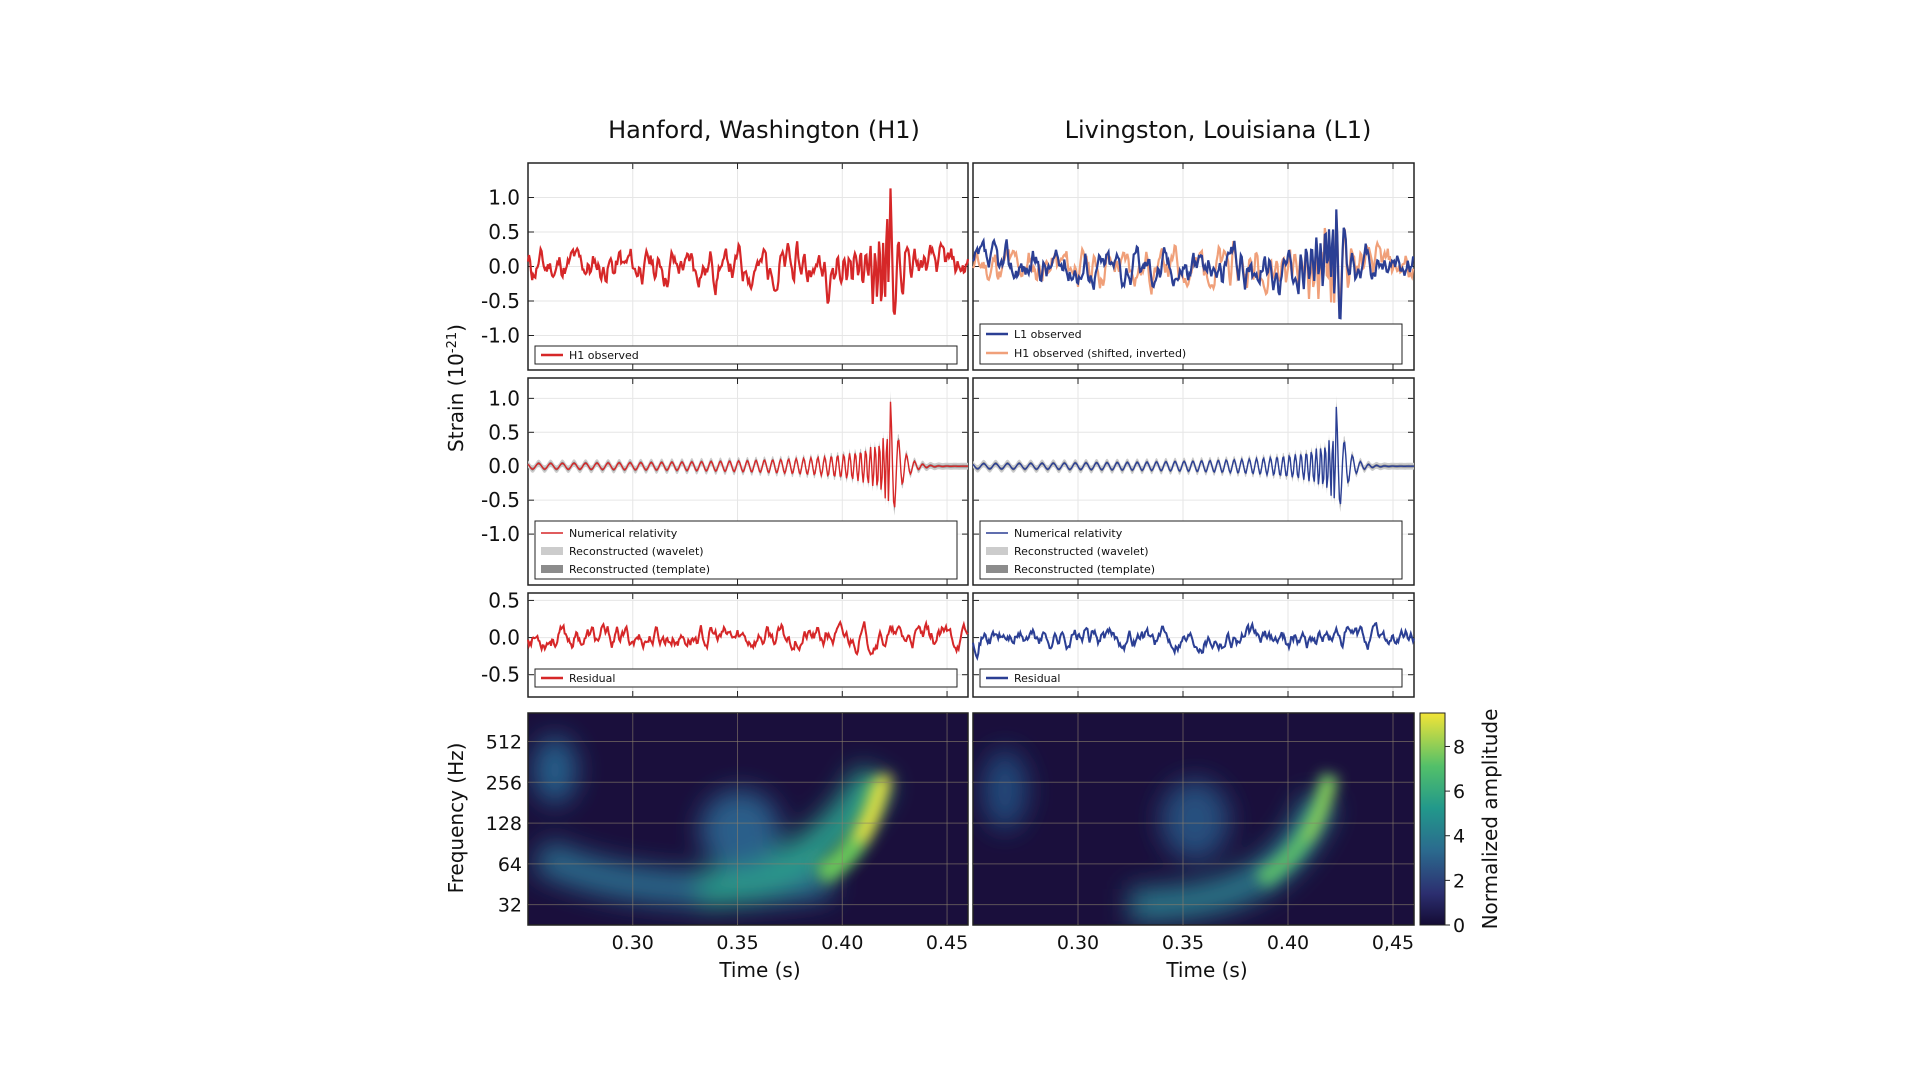  I want to click on x-ticks: 0.30 0.35 0.40 0.45, so click(790, 943).